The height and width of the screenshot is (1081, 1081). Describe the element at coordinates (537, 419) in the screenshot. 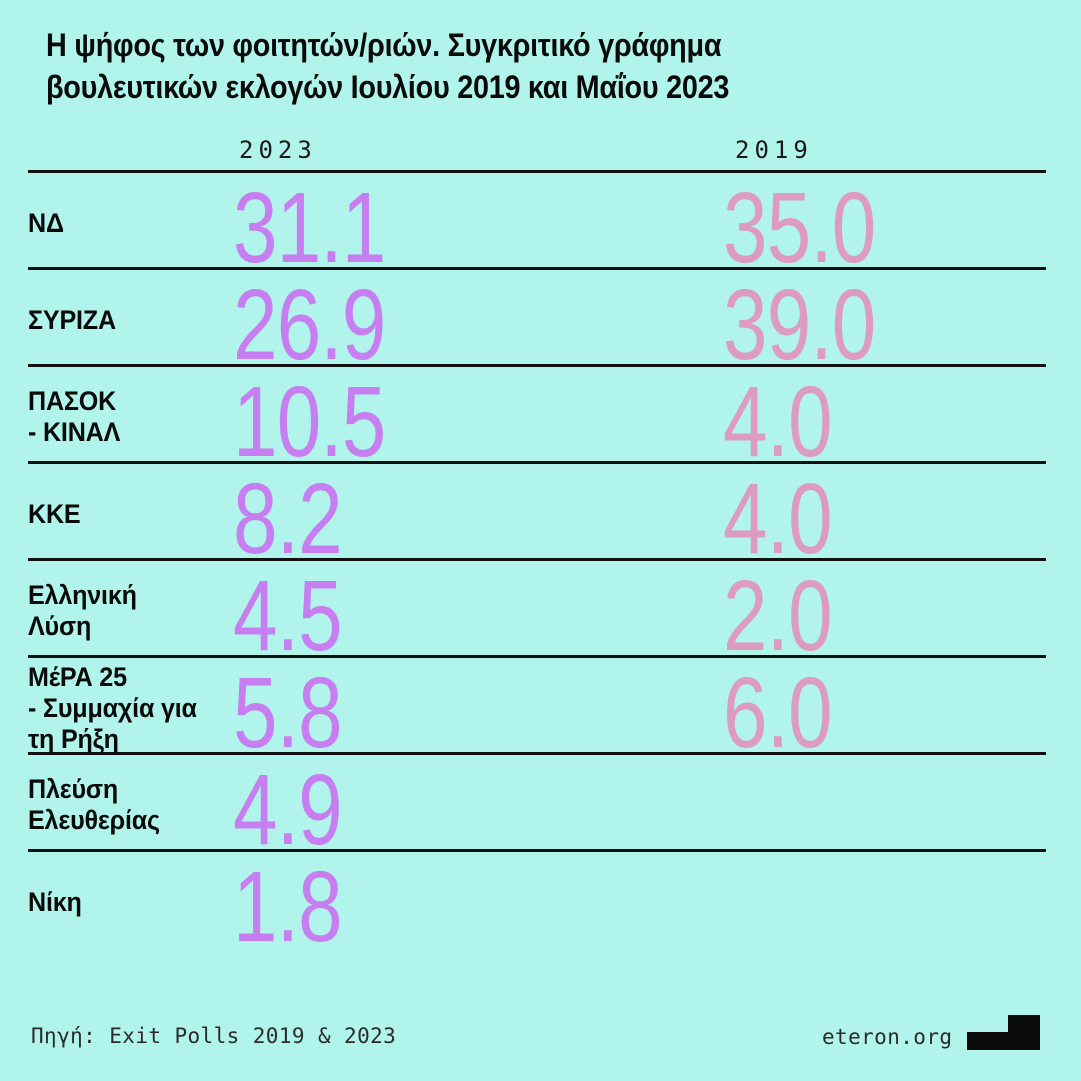

I see `table-row-pasok: ΠΑΣΟΚ - ΚΙΝΑΛ 10.5 4.0` at that location.